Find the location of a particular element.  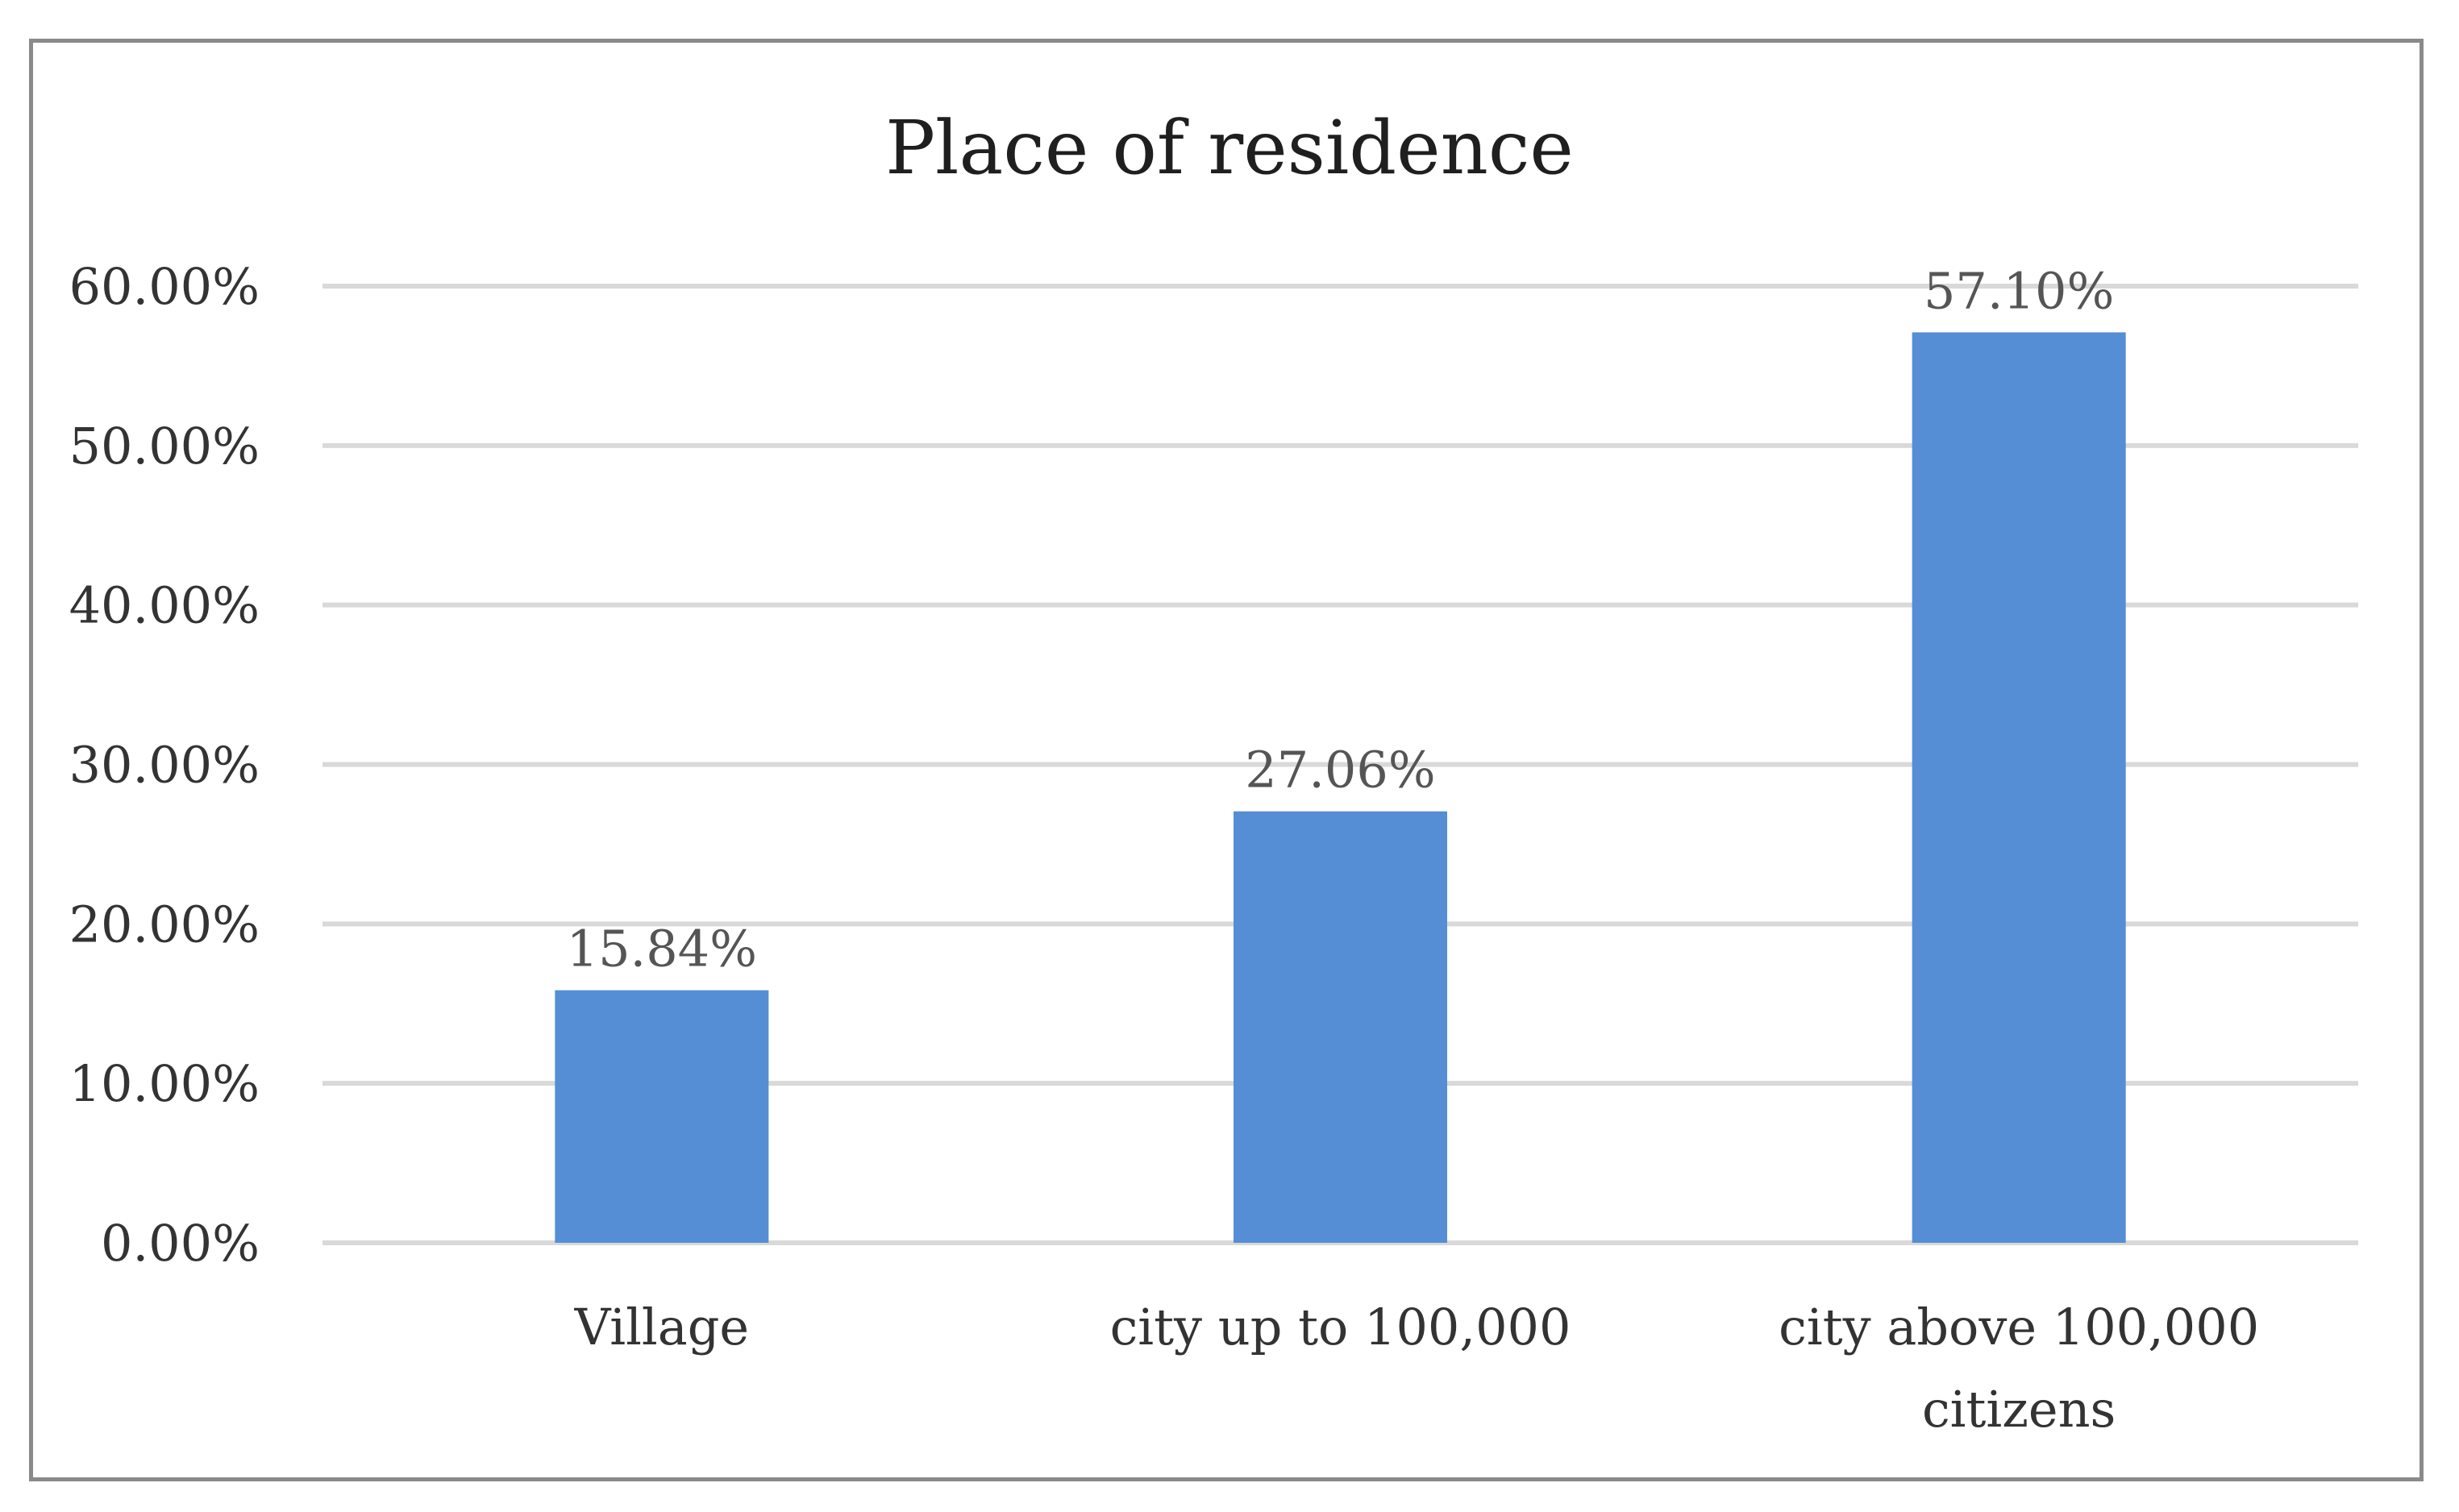

y-tick-label: 20.00% is located at coordinates (164, 924).